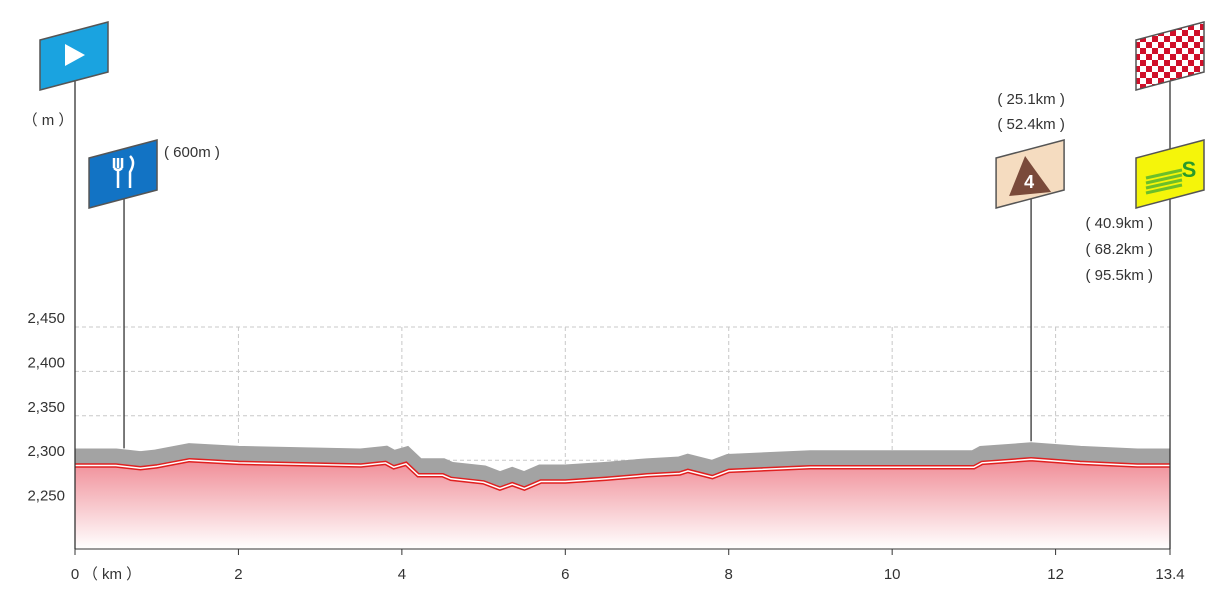 The height and width of the screenshot is (603, 1228). Describe the element at coordinates (402, 574) in the screenshot. I see `x-tick-label: 4` at that location.